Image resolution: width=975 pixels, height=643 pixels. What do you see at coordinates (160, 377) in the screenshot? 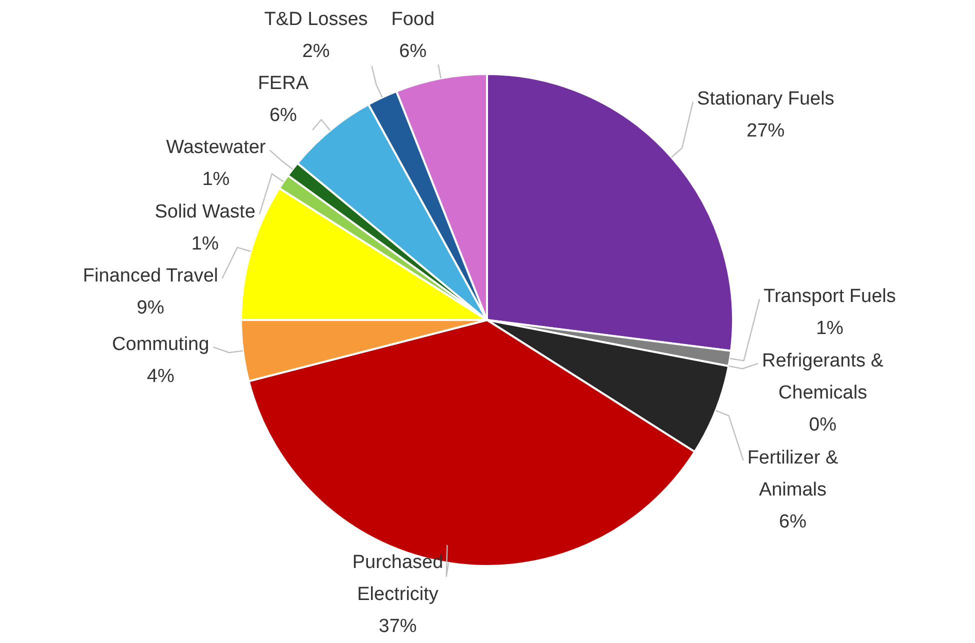
I see `data-label: 4%` at bounding box center [160, 377].